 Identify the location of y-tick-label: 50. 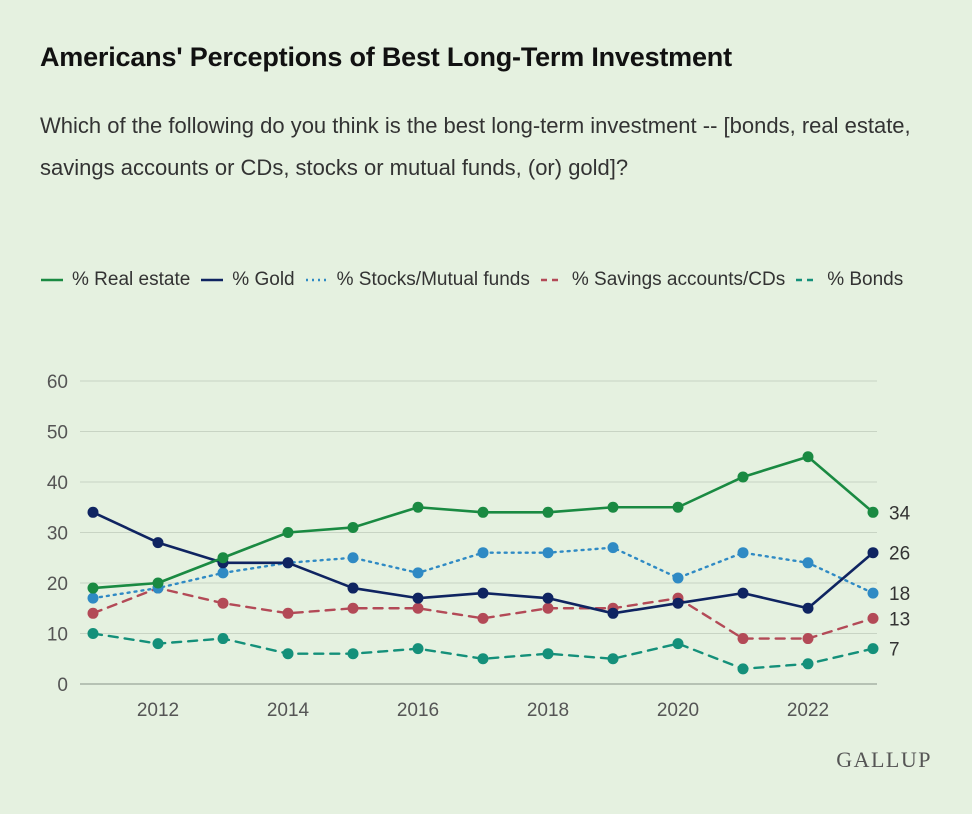
(57, 433).